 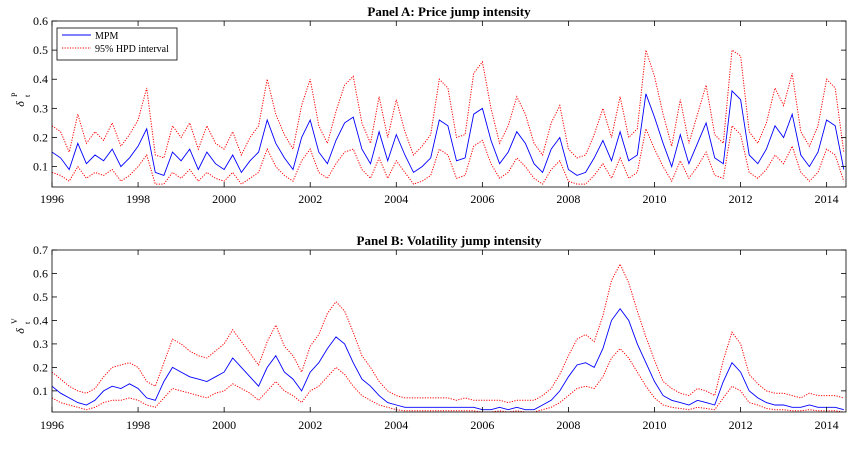 What do you see at coordinates (21, 99) in the screenshot?
I see `y-axis-label: δP t` at bounding box center [21, 99].